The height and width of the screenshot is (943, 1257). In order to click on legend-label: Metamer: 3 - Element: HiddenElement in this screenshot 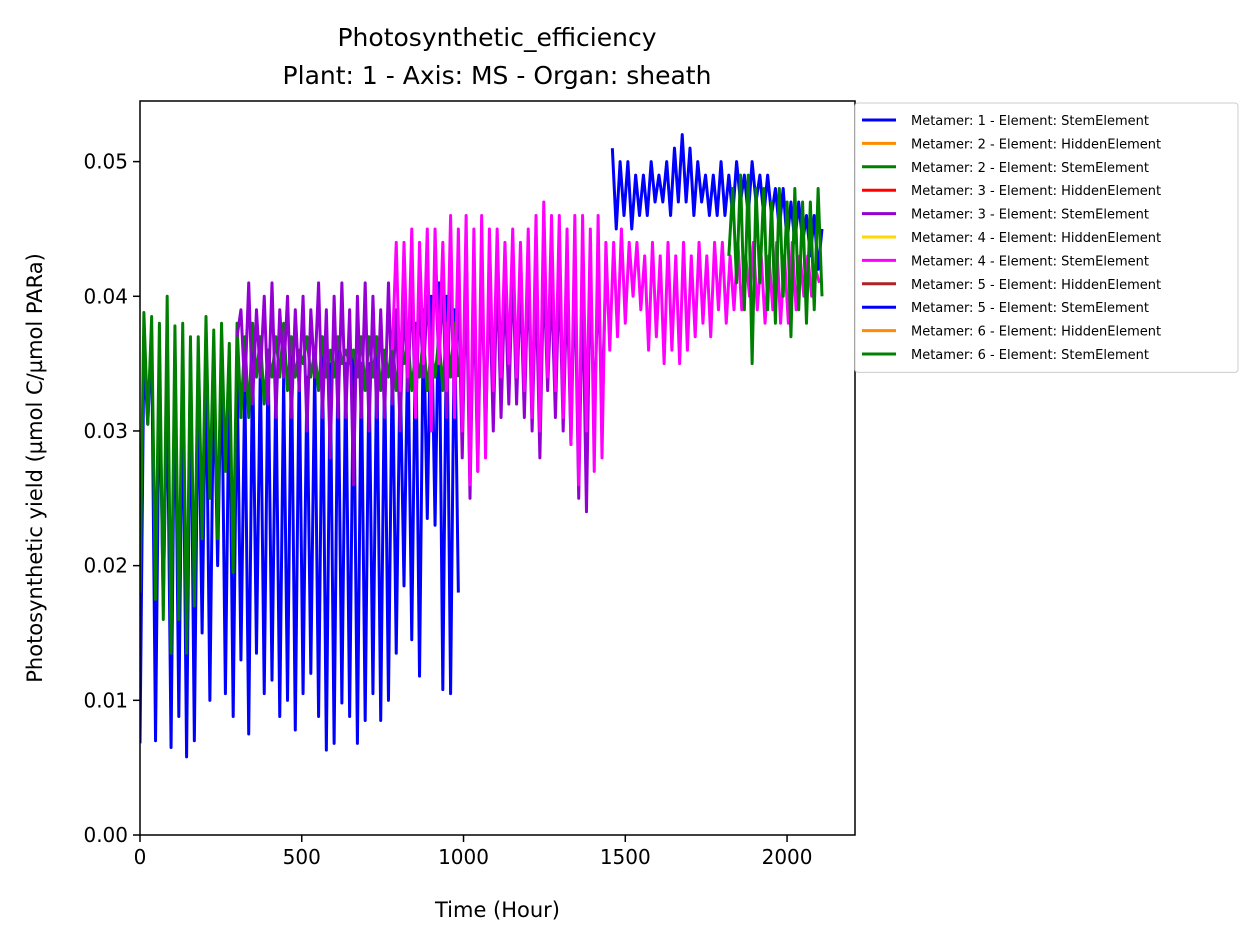, I will do `click(1036, 191)`.